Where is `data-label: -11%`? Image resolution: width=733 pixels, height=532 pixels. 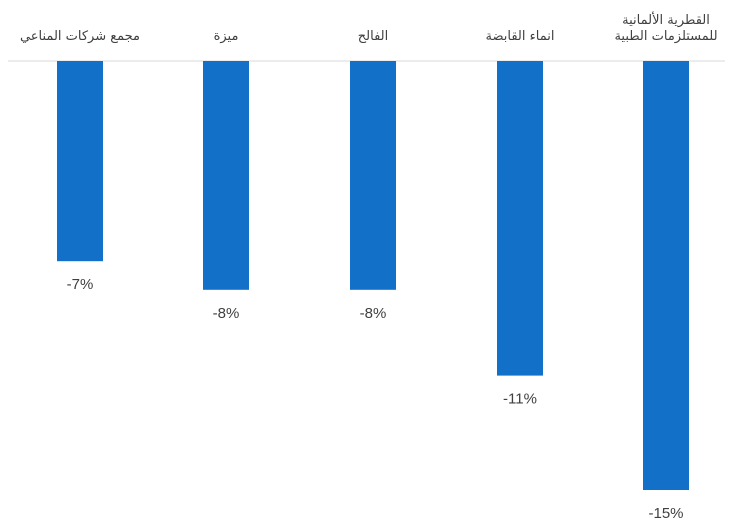
data-label: -11% is located at coordinates (520, 399).